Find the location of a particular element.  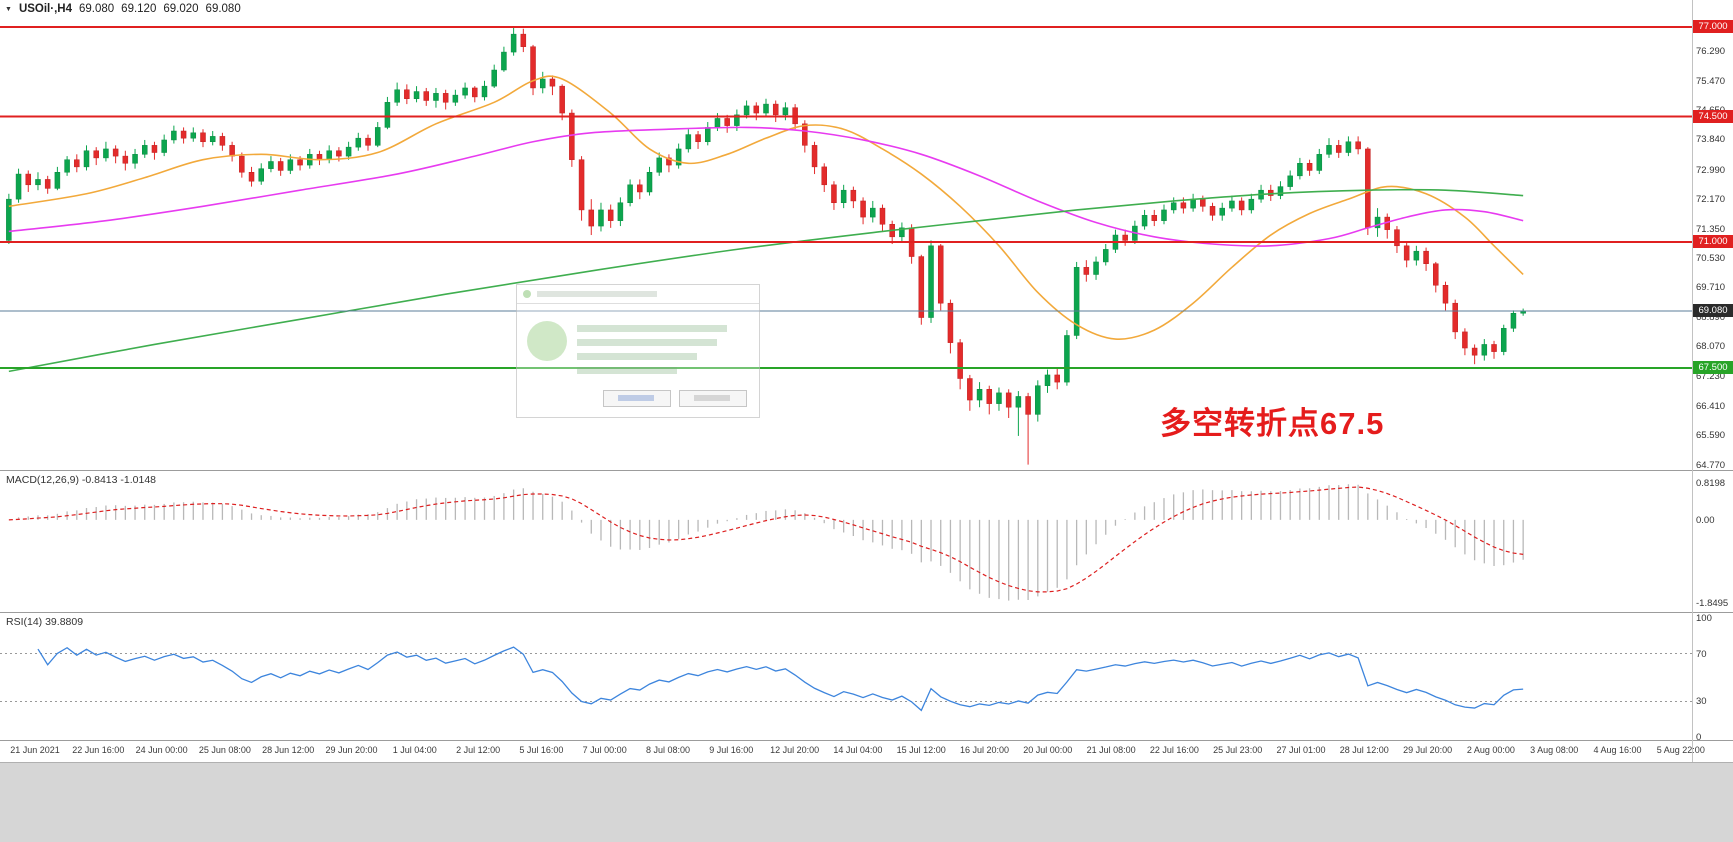

time-tick-label: 15 Jul 12:00 is located at coordinates (921, 750).